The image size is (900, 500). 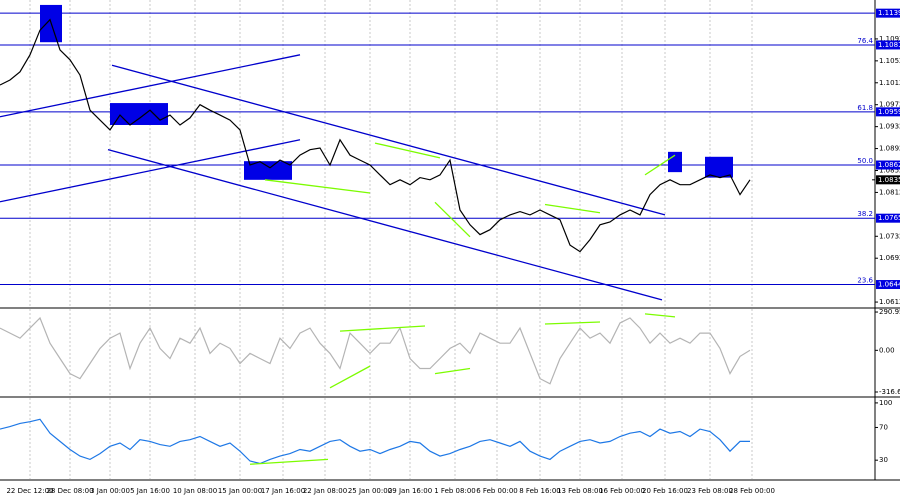 What do you see at coordinates (889, 312) in the screenshot?
I see `y-tick-label: 290.9535` at bounding box center [889, 312].